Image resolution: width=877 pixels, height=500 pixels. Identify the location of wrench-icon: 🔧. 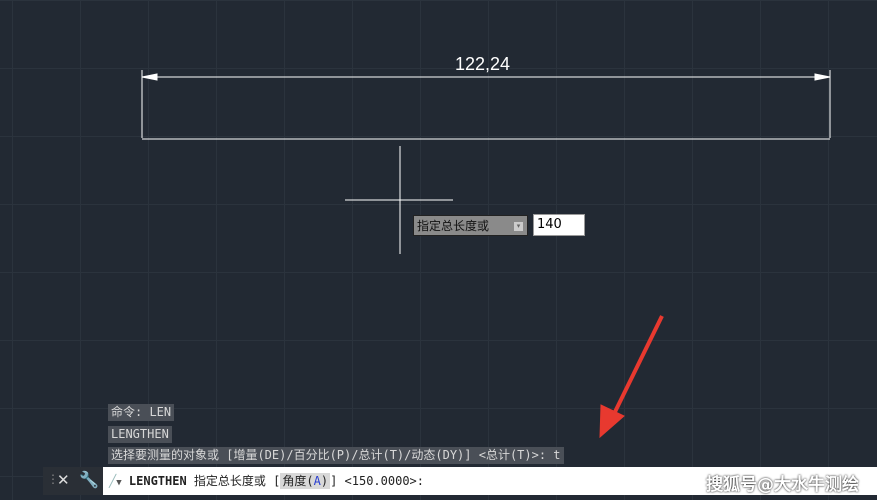
(89, 479).